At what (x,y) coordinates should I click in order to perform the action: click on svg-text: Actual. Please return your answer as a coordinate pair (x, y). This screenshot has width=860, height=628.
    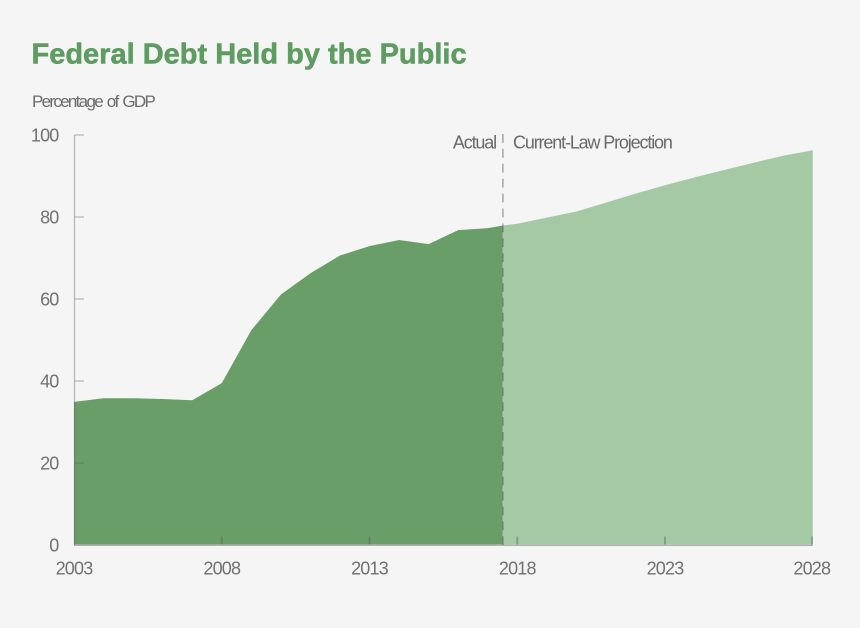
    Looking at the image, I should click on (474, 143).